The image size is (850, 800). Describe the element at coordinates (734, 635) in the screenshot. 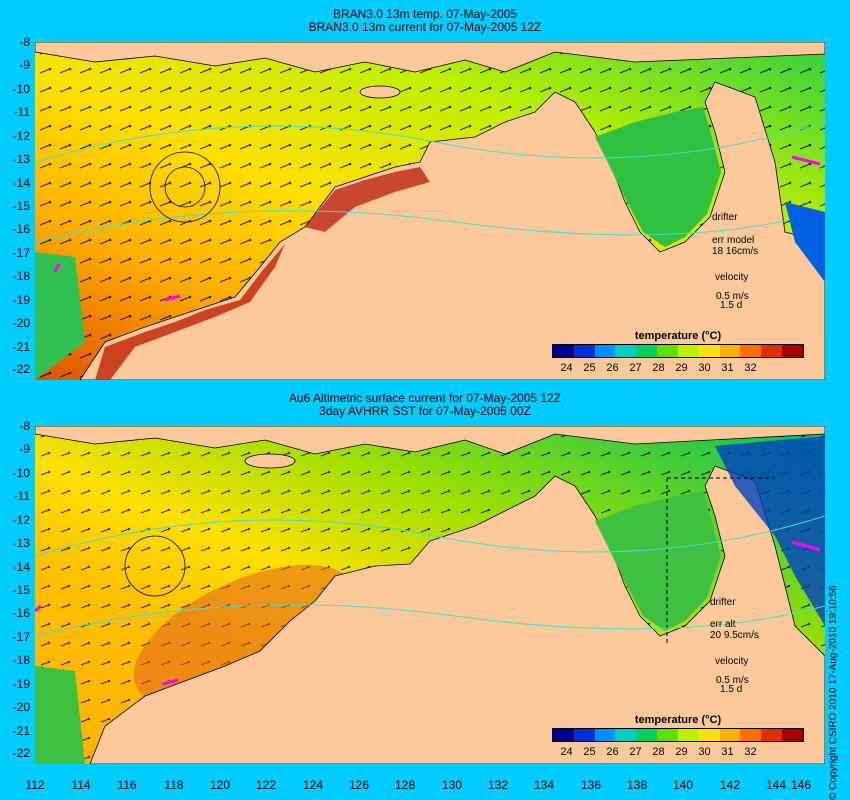

I see `bottom-err-value: 20 9.5cm/s` at that location.